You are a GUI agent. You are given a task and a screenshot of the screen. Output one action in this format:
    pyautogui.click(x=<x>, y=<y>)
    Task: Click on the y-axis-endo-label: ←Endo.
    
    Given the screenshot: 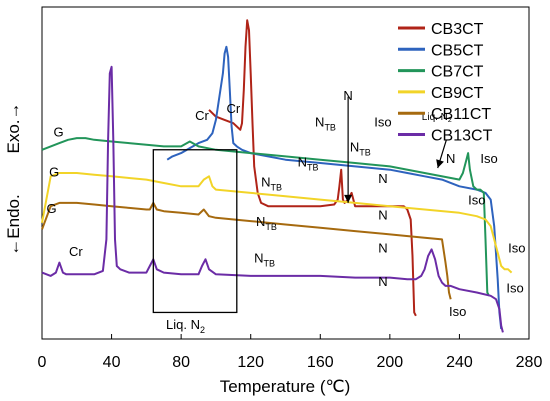 What is the action you would take?
    pyautogui.click(x=13, y=224)
    